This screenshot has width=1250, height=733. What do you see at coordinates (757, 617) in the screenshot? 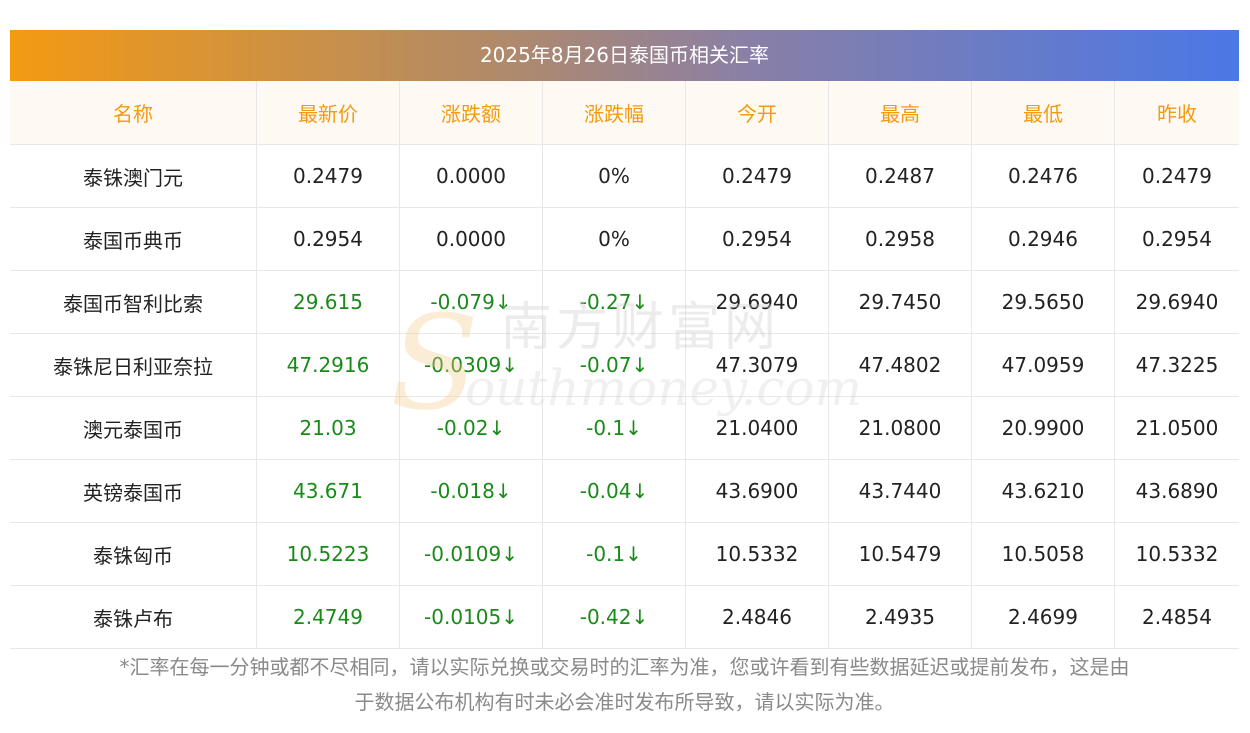
I see `cell-open: 2.4846` at bounding box center [757, 617].